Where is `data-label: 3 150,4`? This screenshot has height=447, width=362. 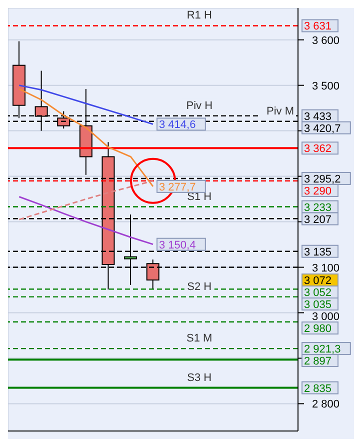 data-label: 3 150,4 is located at coordinates (177, 245).